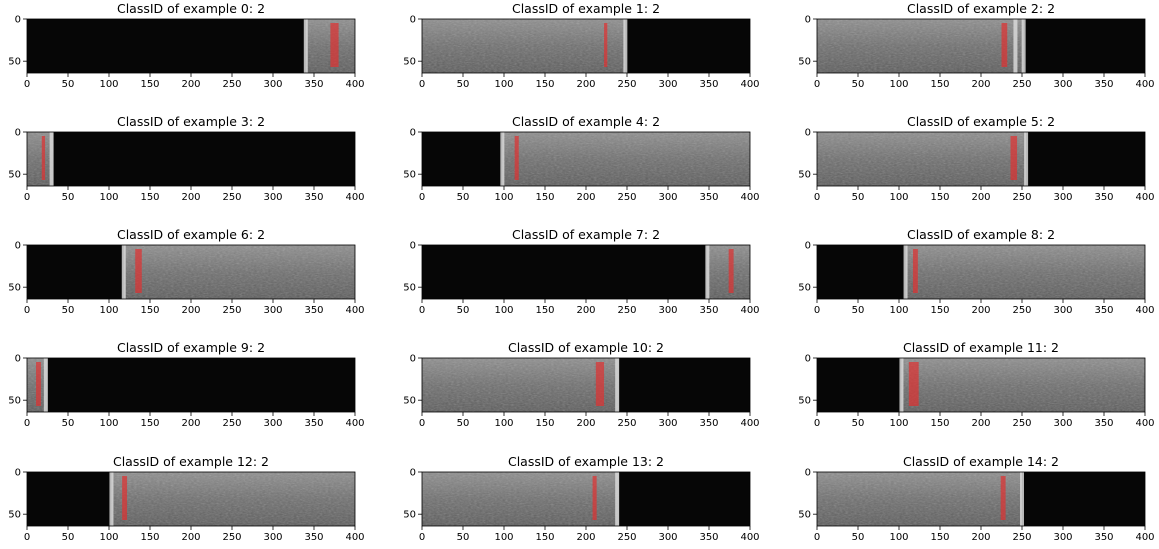 The height and width of the screenshot is (549, 1159). Describe the element at coordinates (981, 234) in the screenshot. I see `panel-title: ClassID of example 8: 2` at that location.